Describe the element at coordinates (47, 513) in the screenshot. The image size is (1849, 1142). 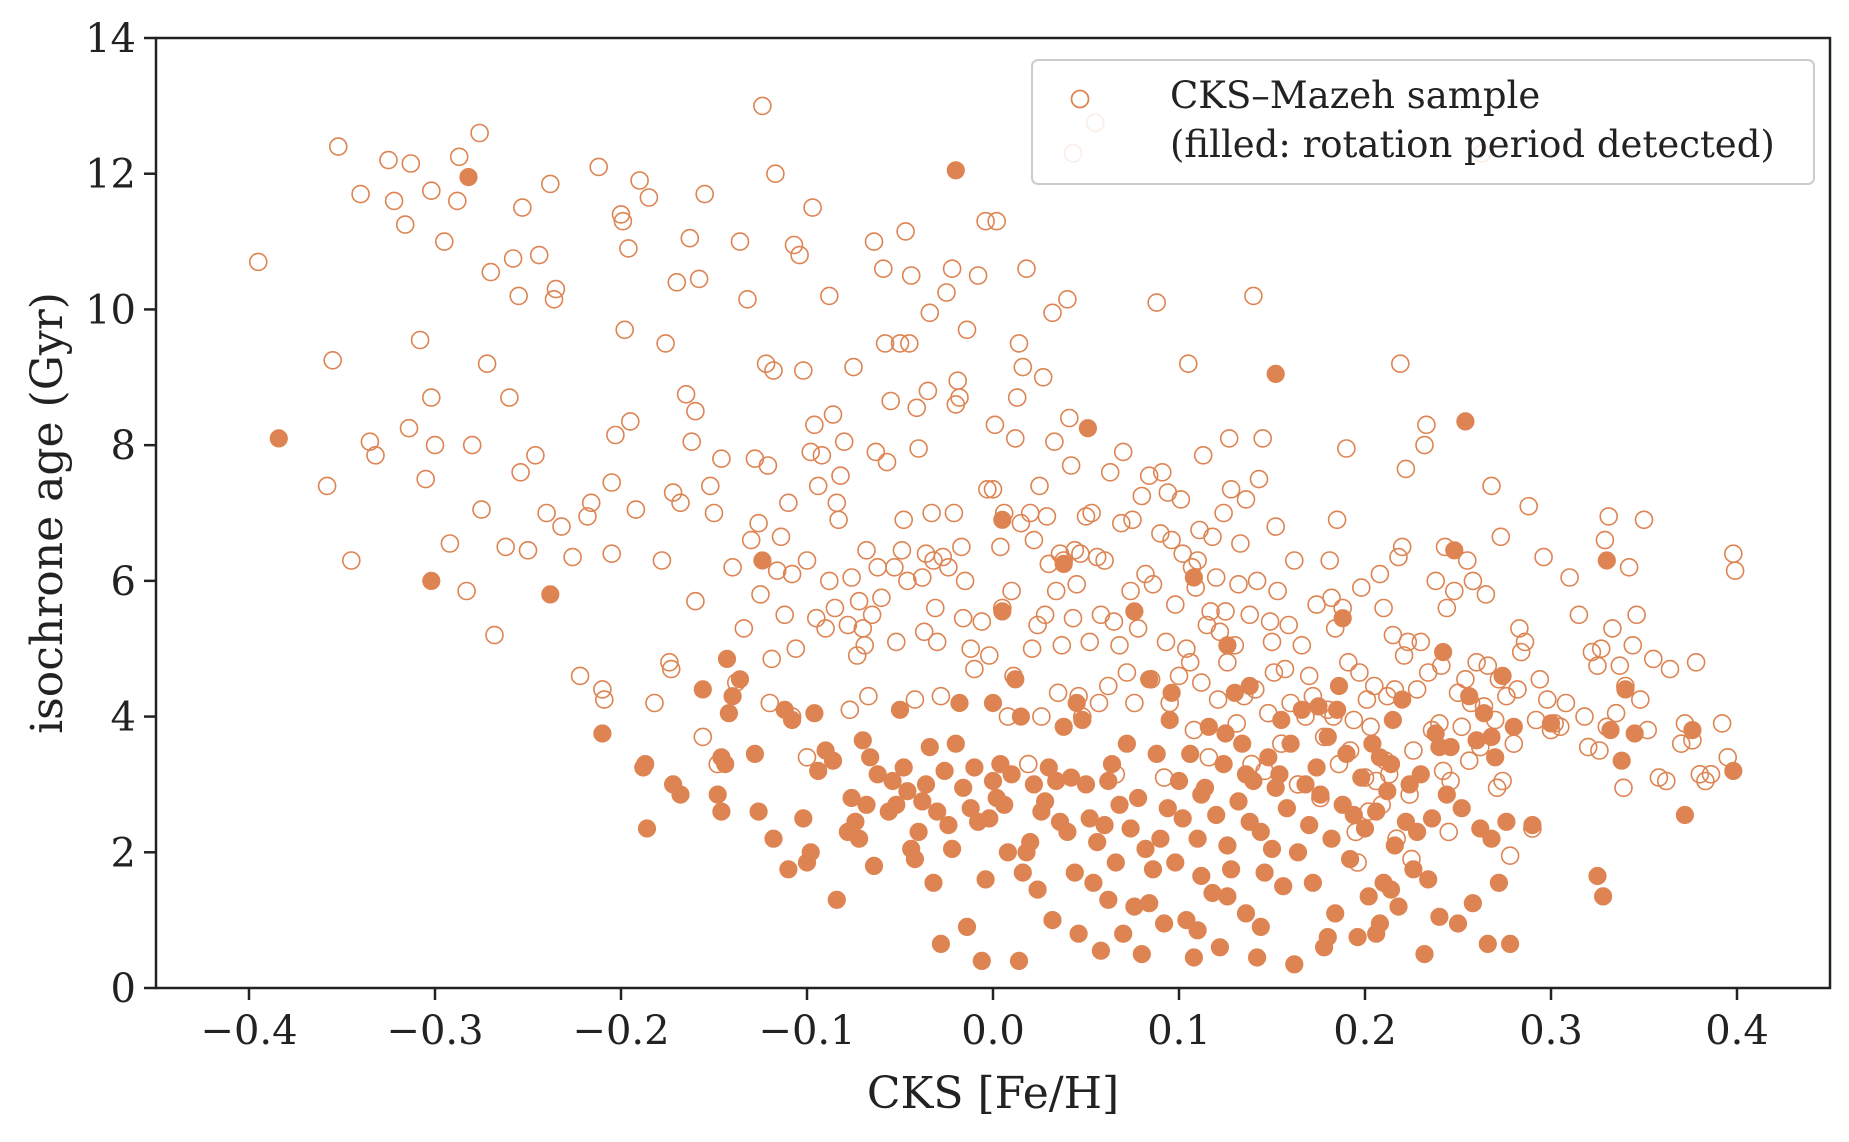
I see `y-axis-title: isochrone age (Gyr)` at that location.